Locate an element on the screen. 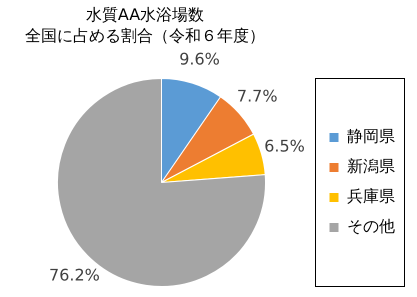  legend-label: 兵庫県 is located at coordinates (371, 196).